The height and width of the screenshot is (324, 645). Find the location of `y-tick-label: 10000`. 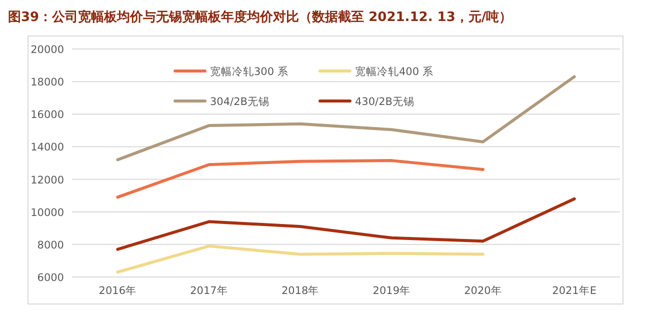

y-tick-label: 10000 is located at coordinates (47, 212).